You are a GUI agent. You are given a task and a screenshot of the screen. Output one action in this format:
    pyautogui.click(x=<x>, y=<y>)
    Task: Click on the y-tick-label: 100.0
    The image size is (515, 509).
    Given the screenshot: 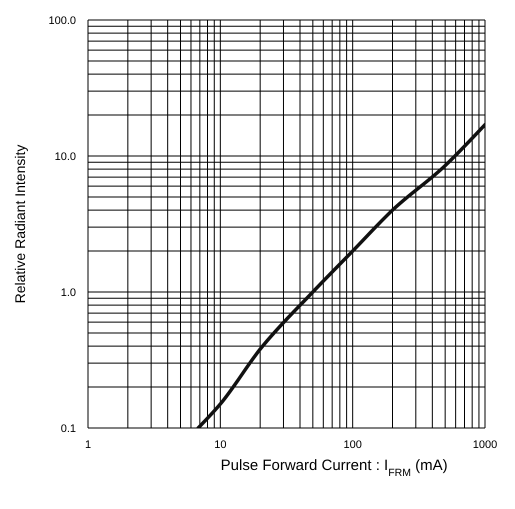 What is the action you would take?
    pyautogui.click(x=62, y=21)
    